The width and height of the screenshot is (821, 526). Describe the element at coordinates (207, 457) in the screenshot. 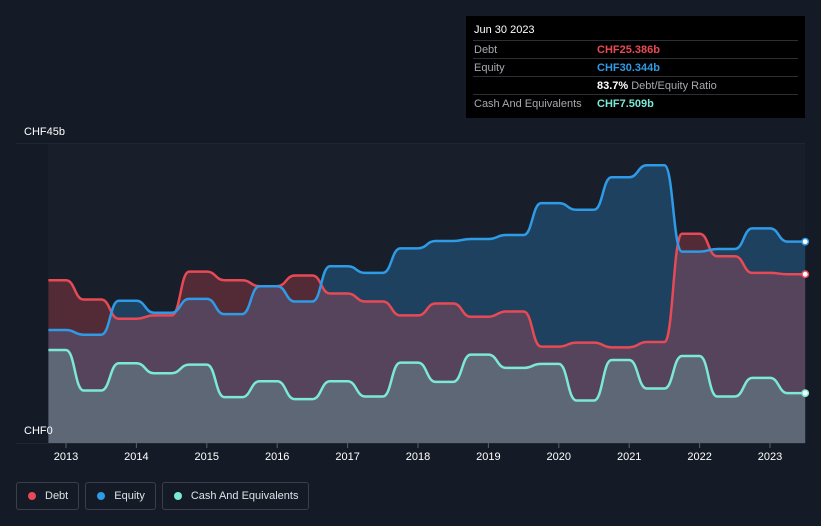

I see `x-tick-label: 2015` at that location.